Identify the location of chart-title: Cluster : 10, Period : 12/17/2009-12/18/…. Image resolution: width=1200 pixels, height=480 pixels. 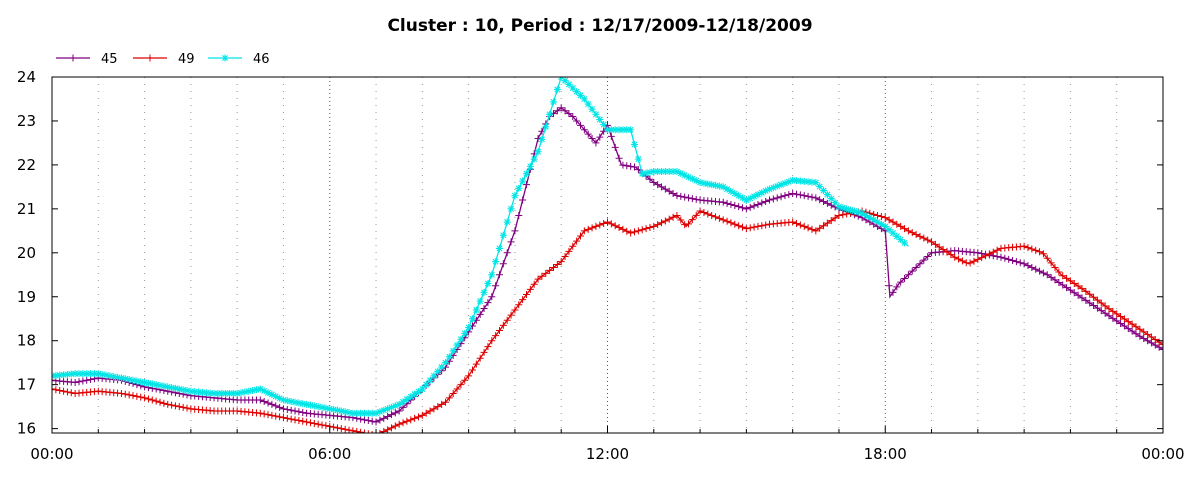
(599, 26).